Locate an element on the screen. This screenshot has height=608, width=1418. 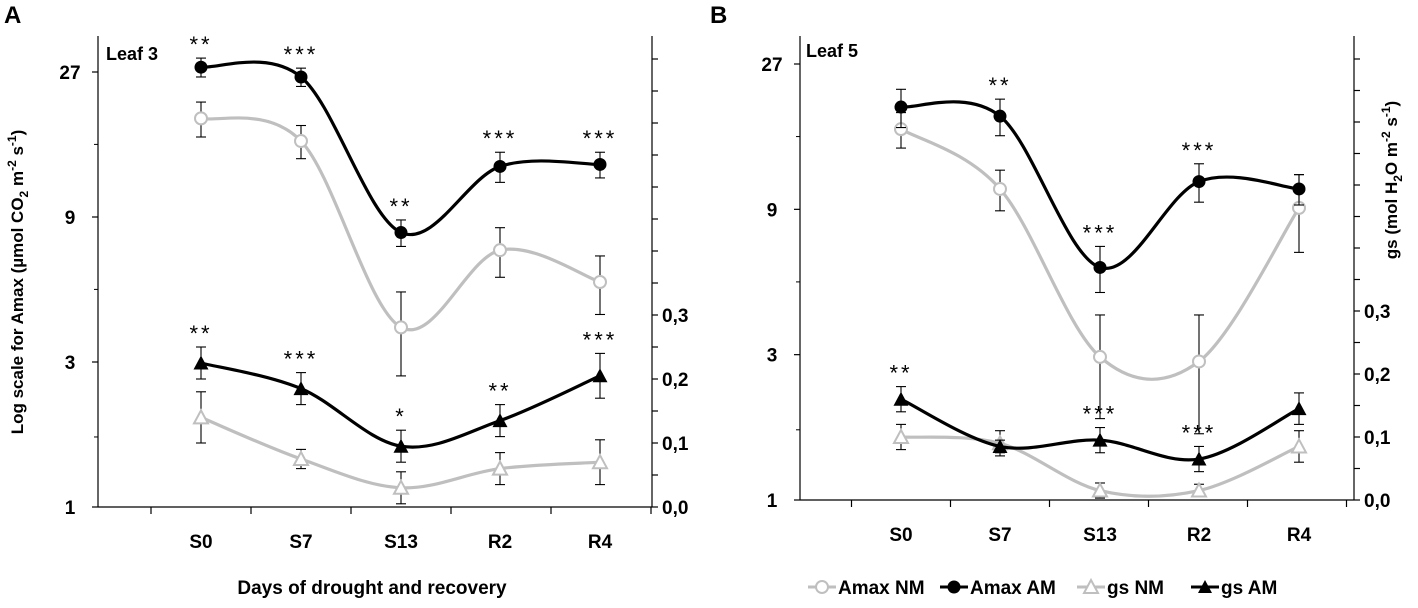
p1-amax-nm-point-r4 is located at coordinates (600, 281).